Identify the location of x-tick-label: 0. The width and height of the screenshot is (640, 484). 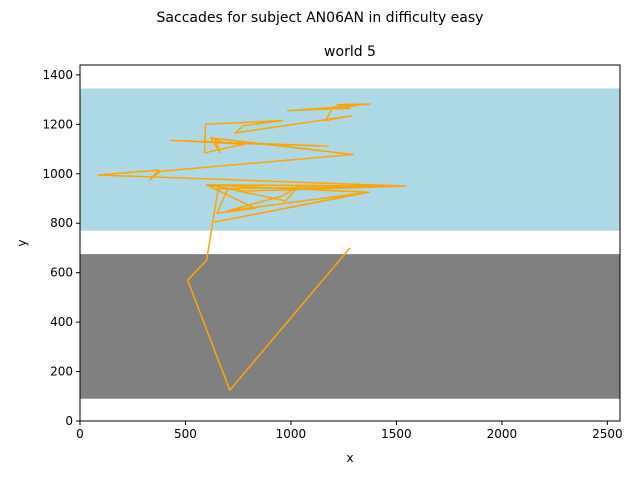
(80, 434).